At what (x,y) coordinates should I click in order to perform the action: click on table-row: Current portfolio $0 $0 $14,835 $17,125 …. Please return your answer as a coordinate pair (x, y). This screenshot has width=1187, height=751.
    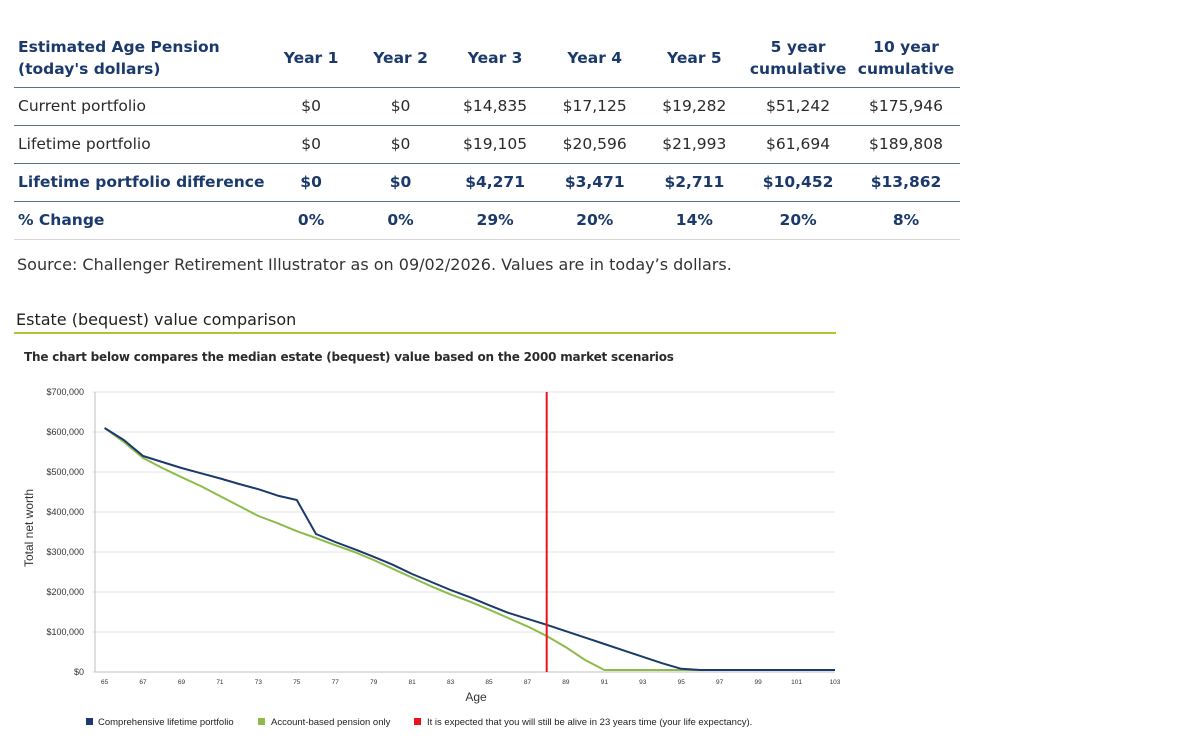
    Looking at the image, I should click on (487, 106).